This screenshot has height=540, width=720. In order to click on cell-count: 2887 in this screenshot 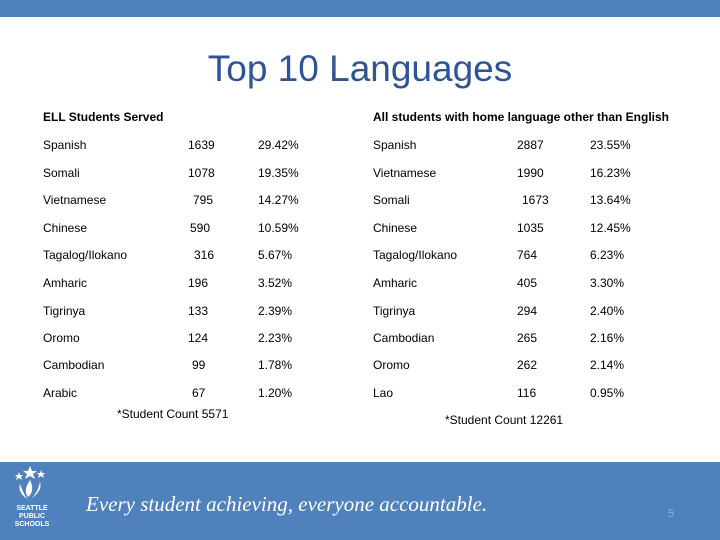, I will do `click(530, 145)`.